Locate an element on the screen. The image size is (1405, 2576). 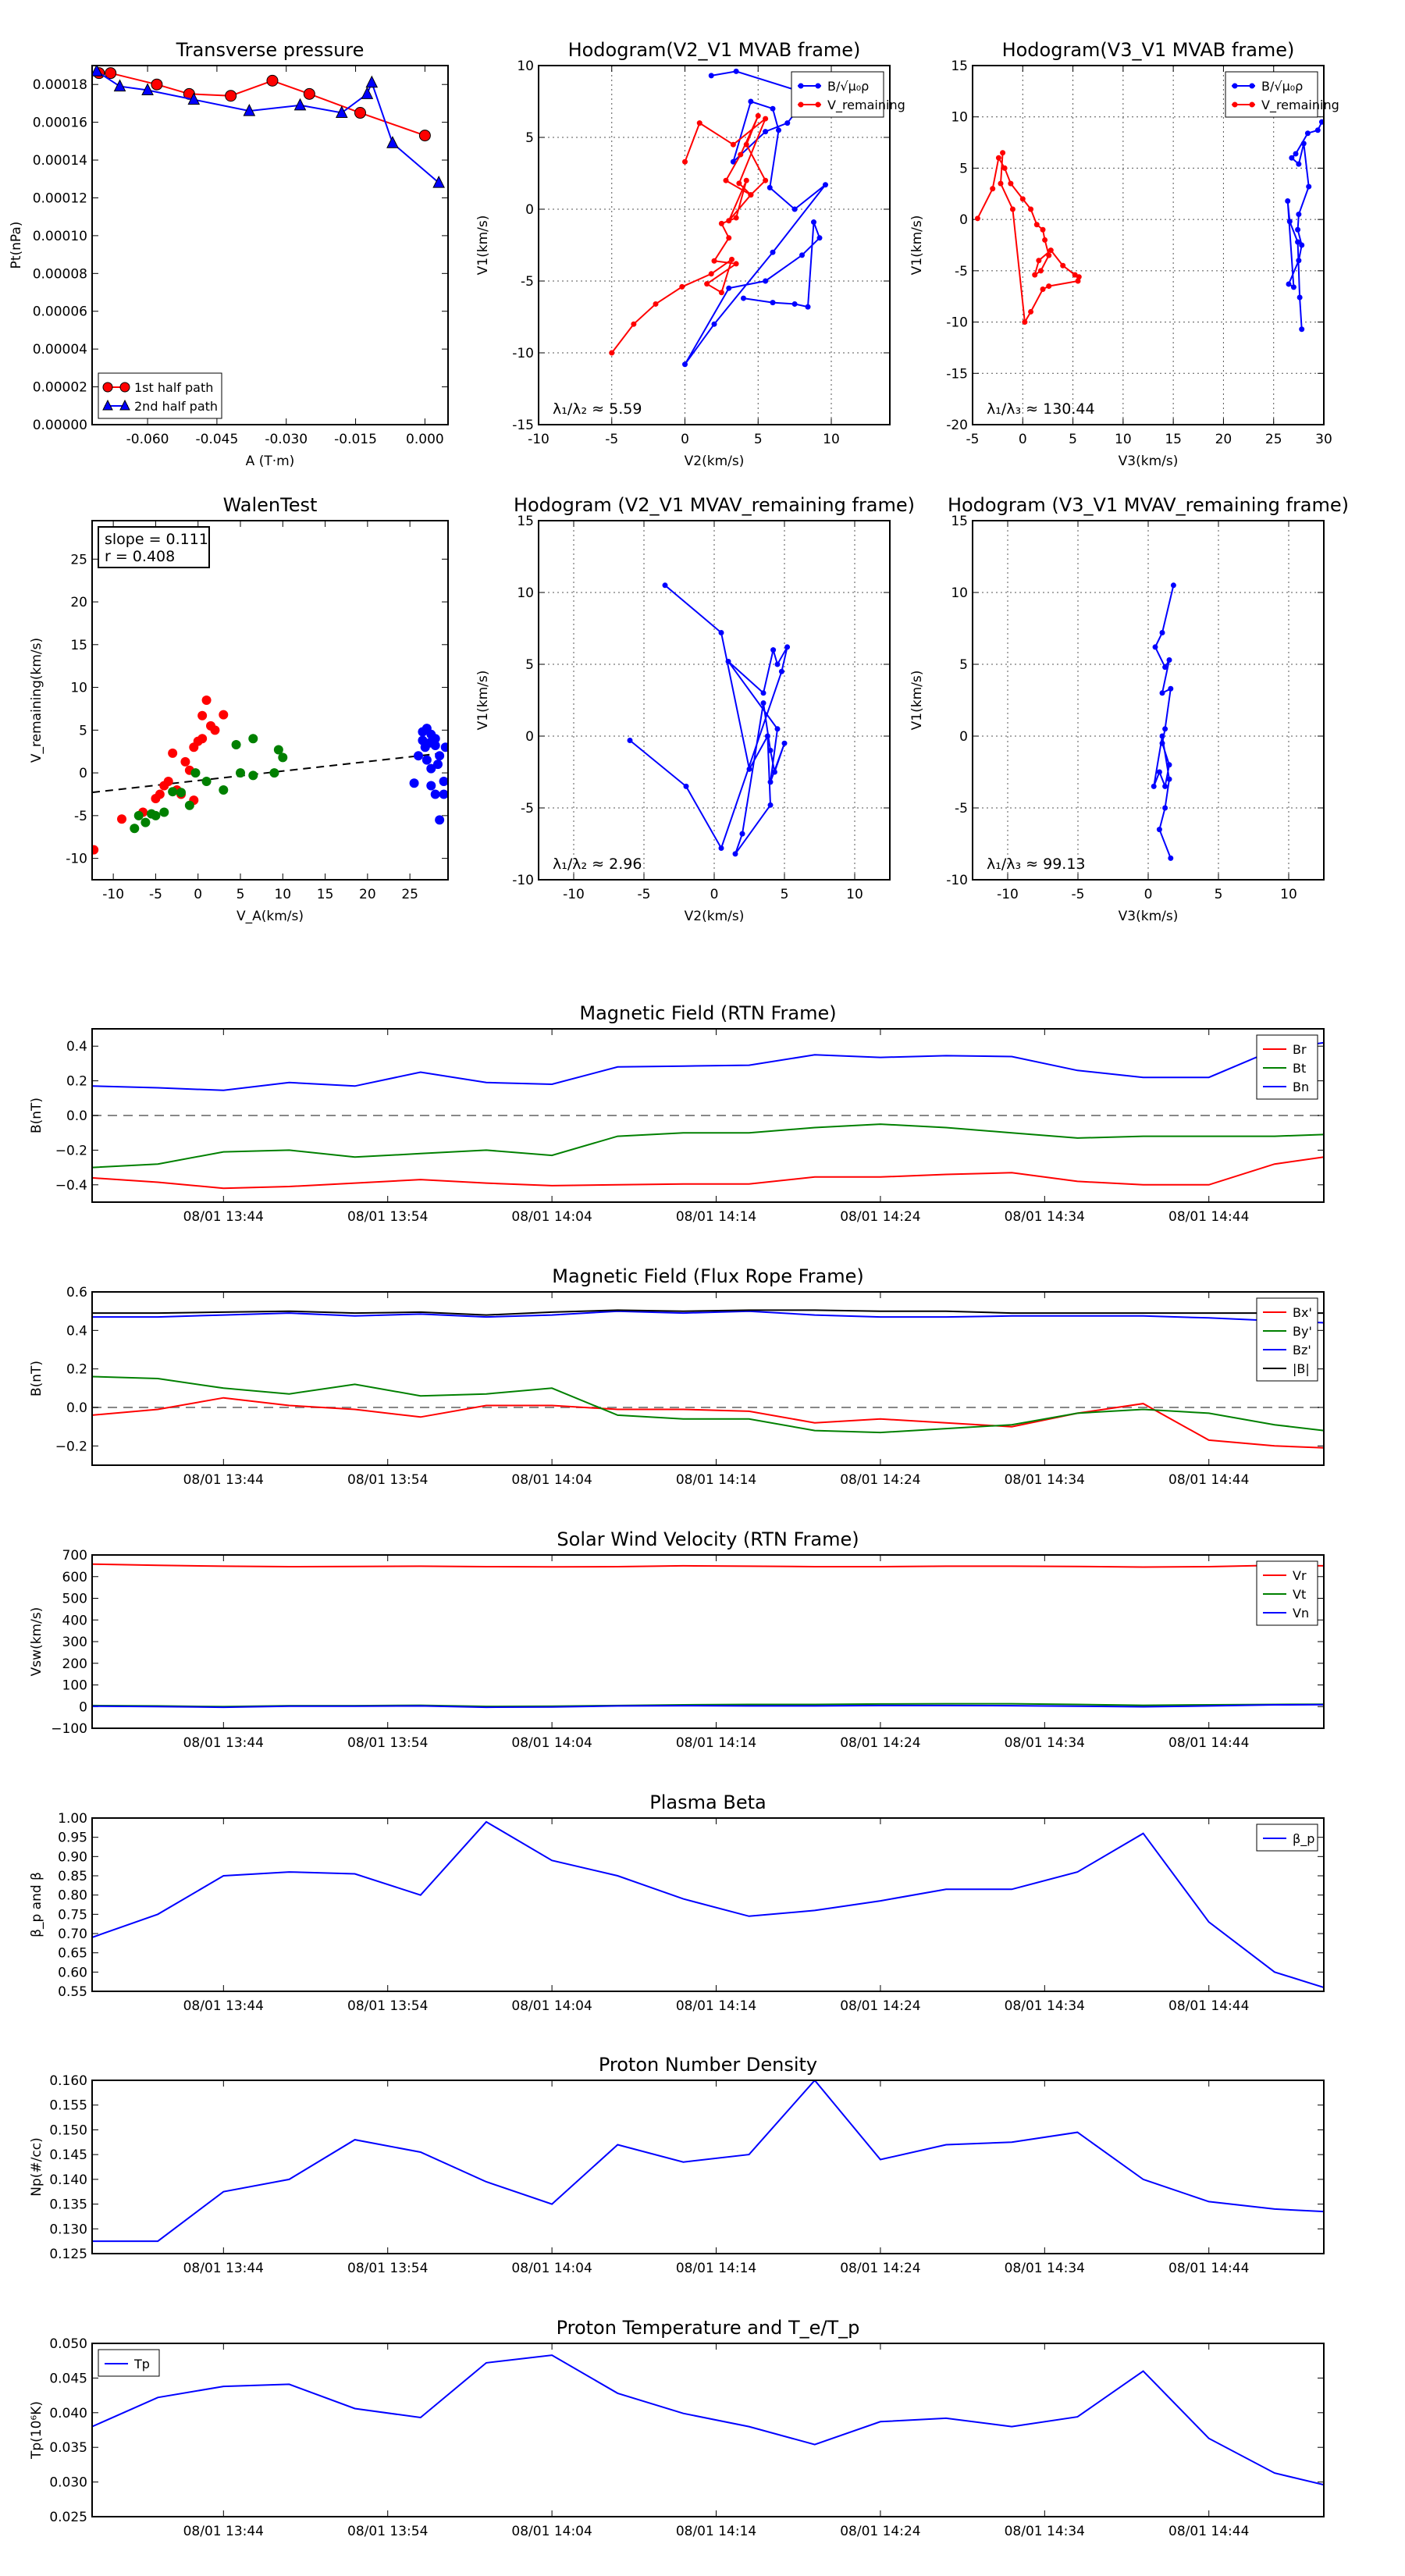
y-tick-label: 0.80 is located at coordinates (72, 1896).